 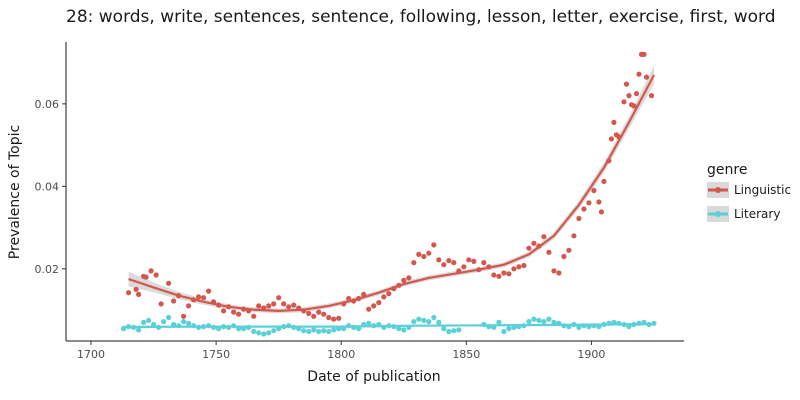 I want to click on y-tick-label: 0.04, so click(x=47, y=186).